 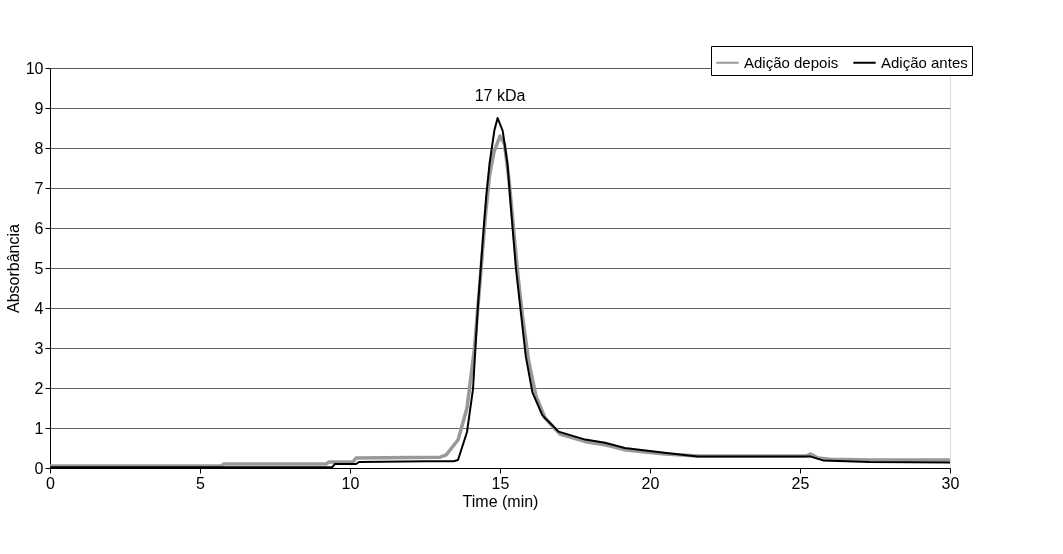 I want to click on y-tick-label: 6, so click(x=39, y=228).